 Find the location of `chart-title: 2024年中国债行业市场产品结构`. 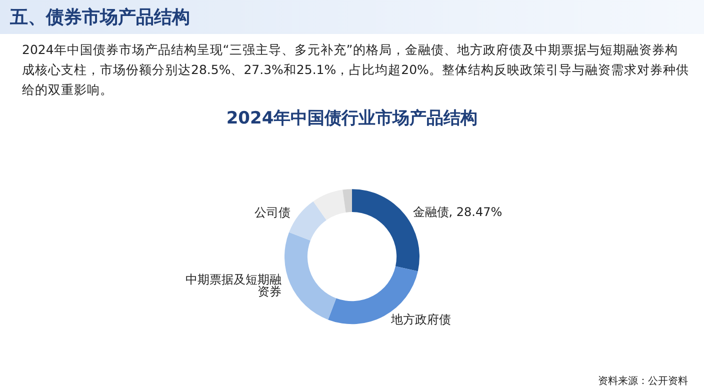

chart-title: 2024年中国债行业市场产品结构 is located at coordinates (352, 118).